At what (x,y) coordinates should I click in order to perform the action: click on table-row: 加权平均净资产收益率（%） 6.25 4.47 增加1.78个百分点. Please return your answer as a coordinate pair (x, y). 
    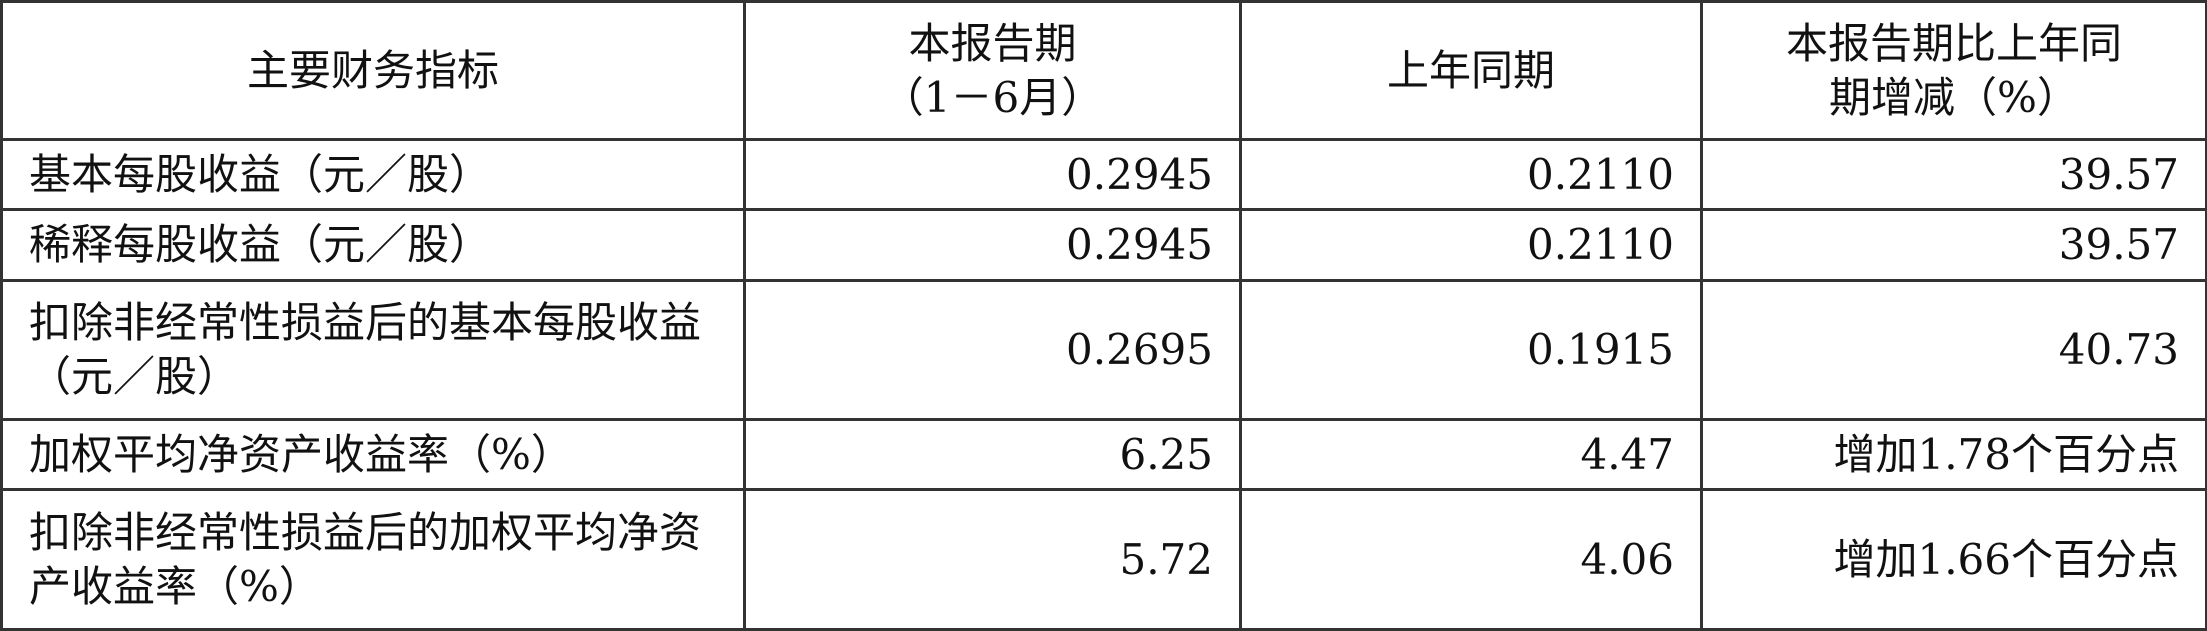
    Looking at the image, I should click on (1103, 454).